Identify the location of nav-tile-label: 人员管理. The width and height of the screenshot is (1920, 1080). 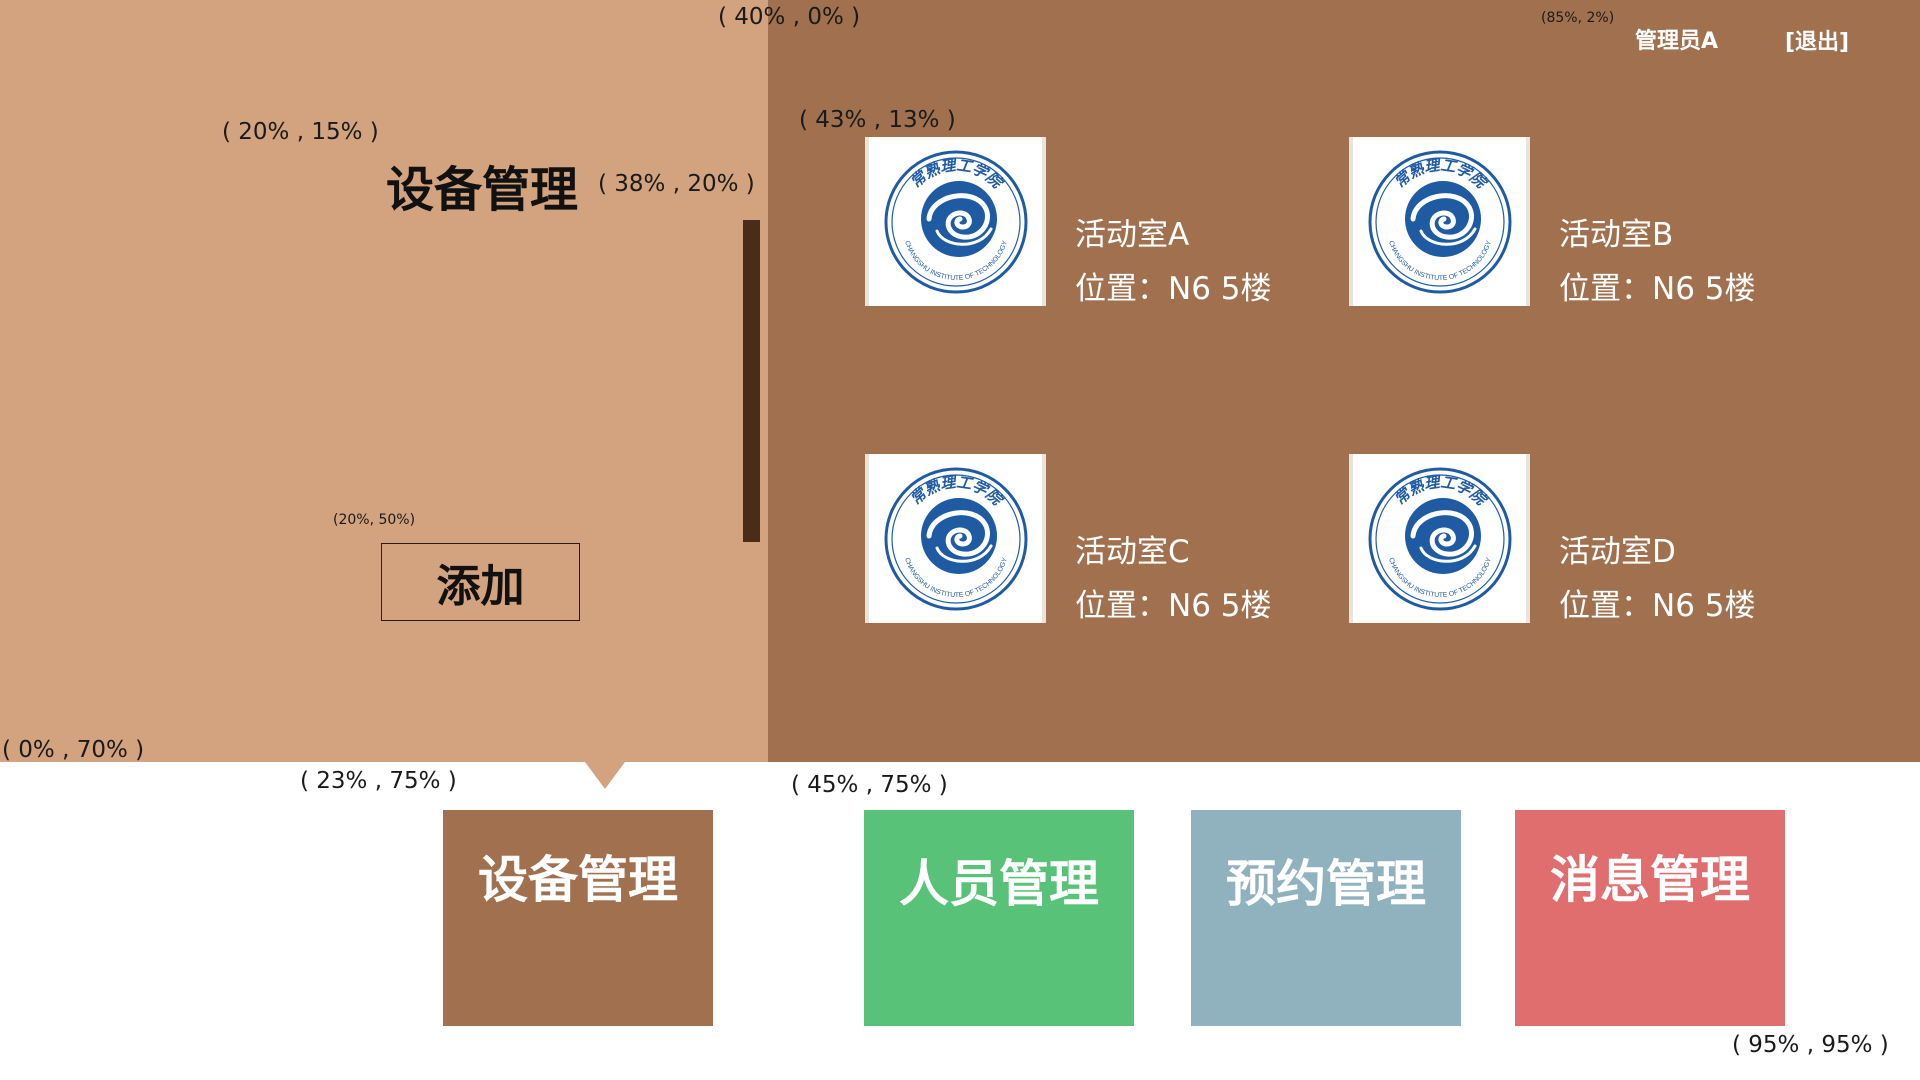
(999, 884).